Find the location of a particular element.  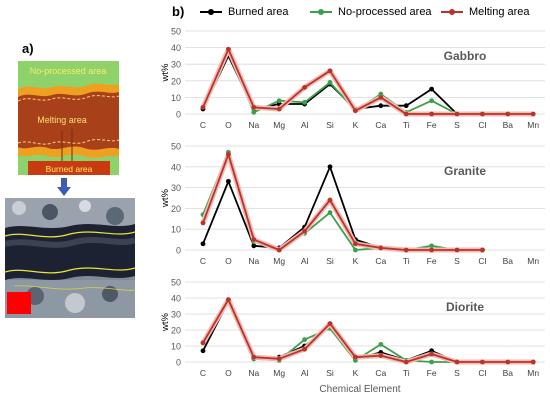

no-processed-label: No-processed area is located at coordinates (68, 71).